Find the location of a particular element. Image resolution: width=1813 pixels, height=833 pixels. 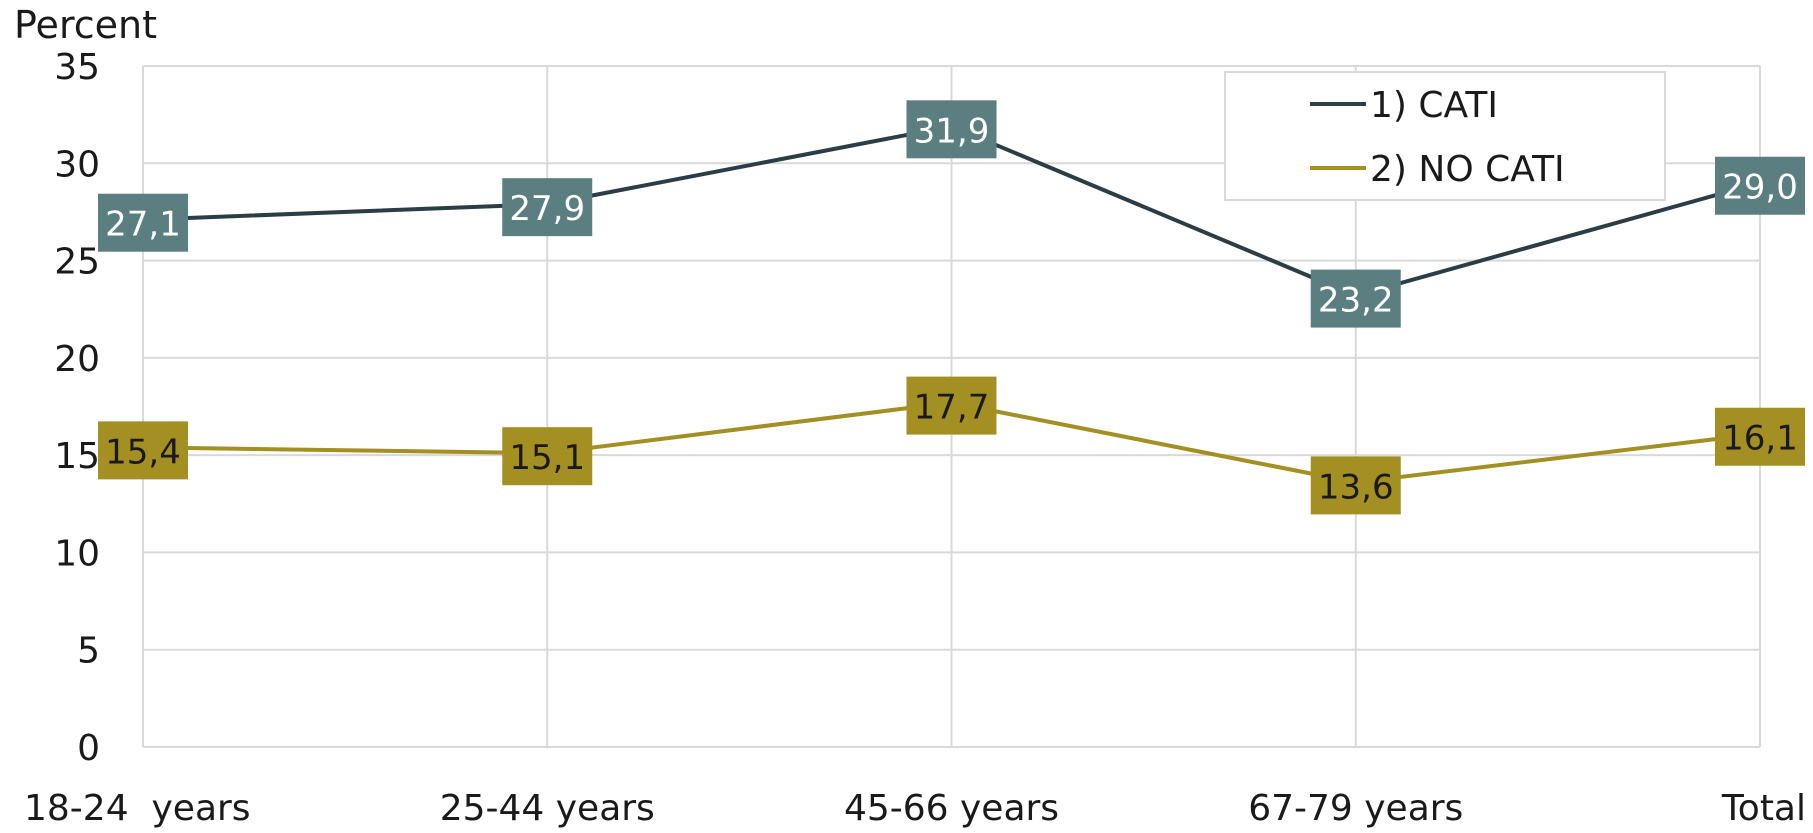

data-label: 31,9 is located at coordinates (952, 131).